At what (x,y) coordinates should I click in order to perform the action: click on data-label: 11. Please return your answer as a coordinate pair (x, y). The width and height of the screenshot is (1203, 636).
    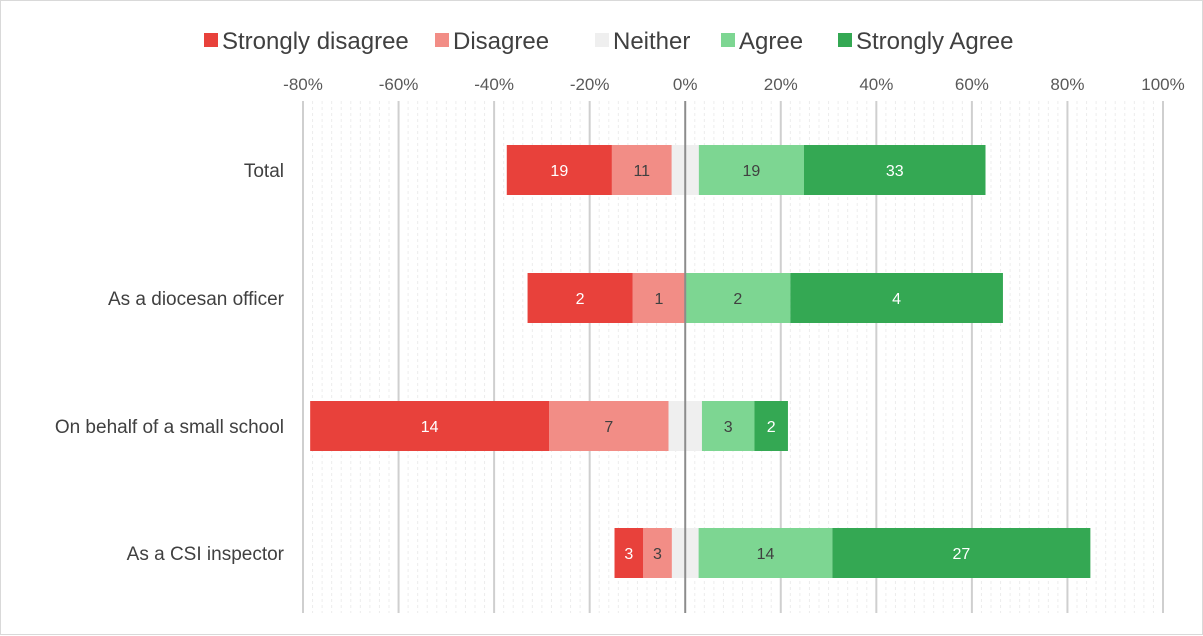
    Looking at the image, I should click on (641, 171).